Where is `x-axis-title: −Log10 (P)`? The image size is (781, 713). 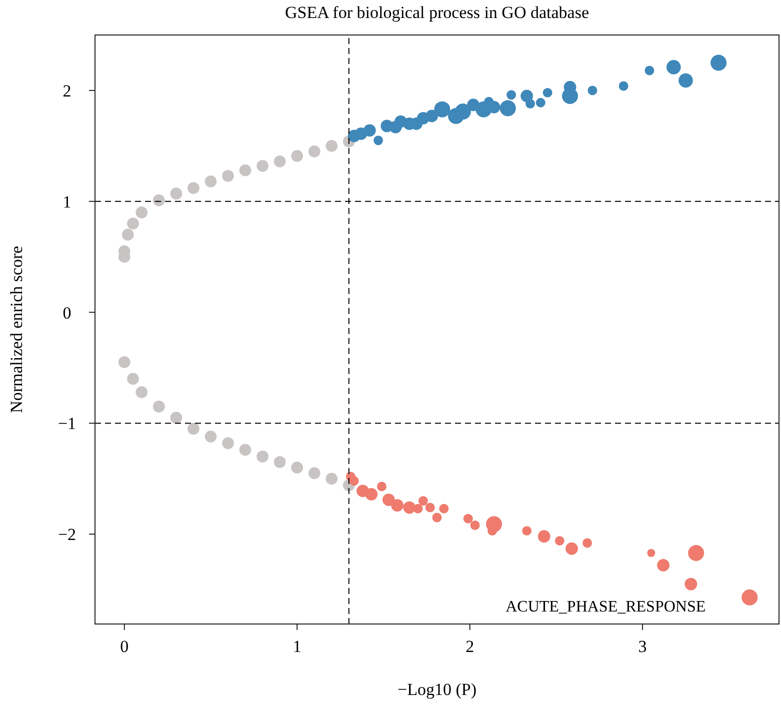
x-axis-title: −Log10 (P) is located at coordinates (437, 689).